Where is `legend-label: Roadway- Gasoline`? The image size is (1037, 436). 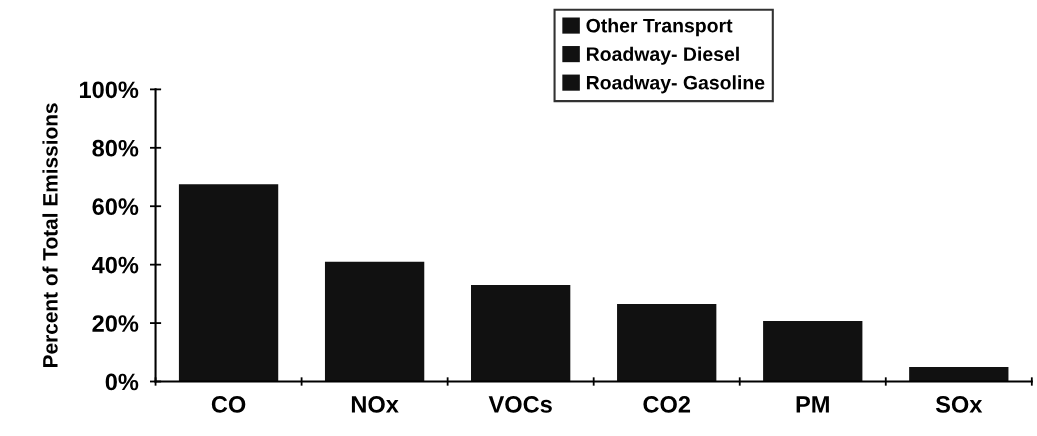
legend-label: Roadway- Gasoline is located at coordinates (675, 84).